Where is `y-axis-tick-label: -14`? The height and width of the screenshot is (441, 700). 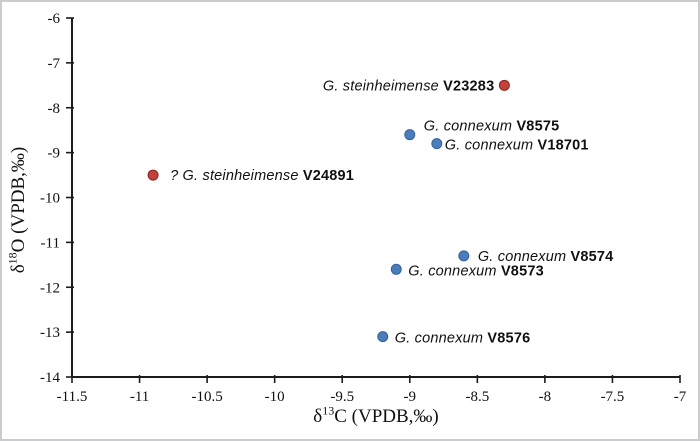 y-axis-tick-label: -14 is located at coordinates (50, 378).